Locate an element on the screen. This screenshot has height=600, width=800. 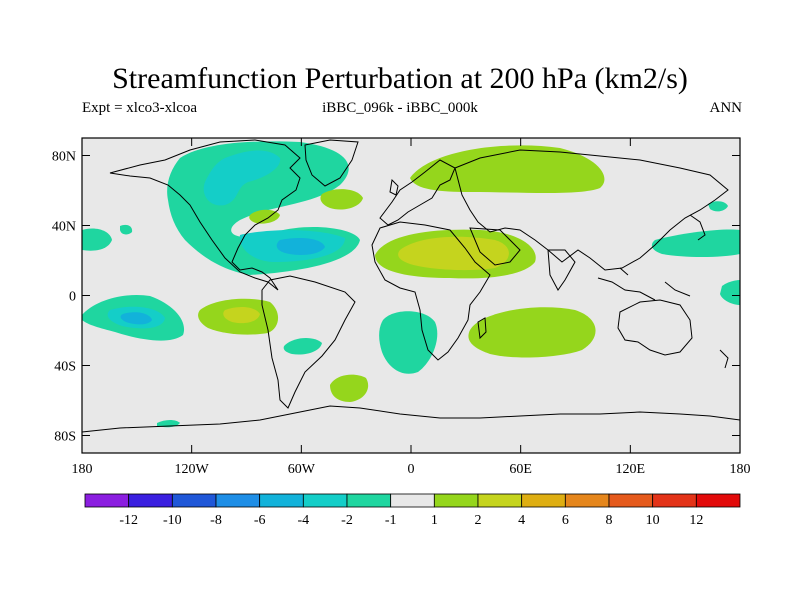
asia-outline is located at coordinates (591, 210).